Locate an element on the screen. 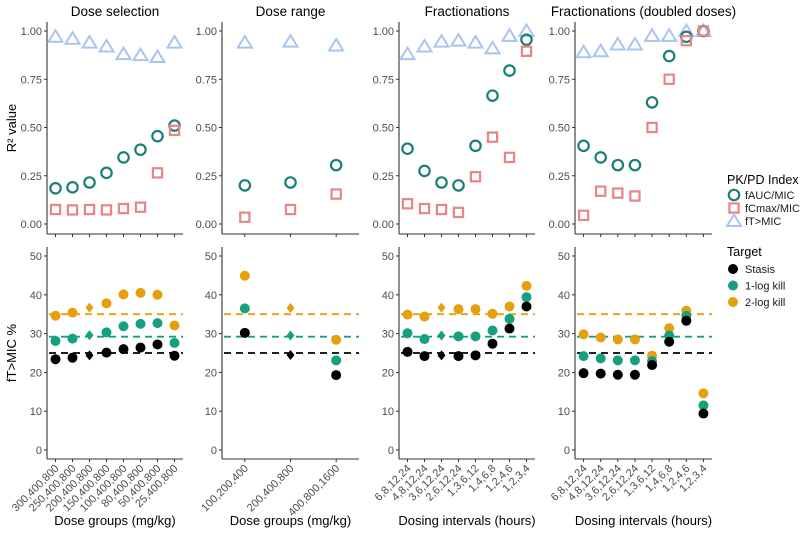 The height and width of the screenshot is (534, 800). legend-title: PK/PD Index is located at coordinates (763, 180).